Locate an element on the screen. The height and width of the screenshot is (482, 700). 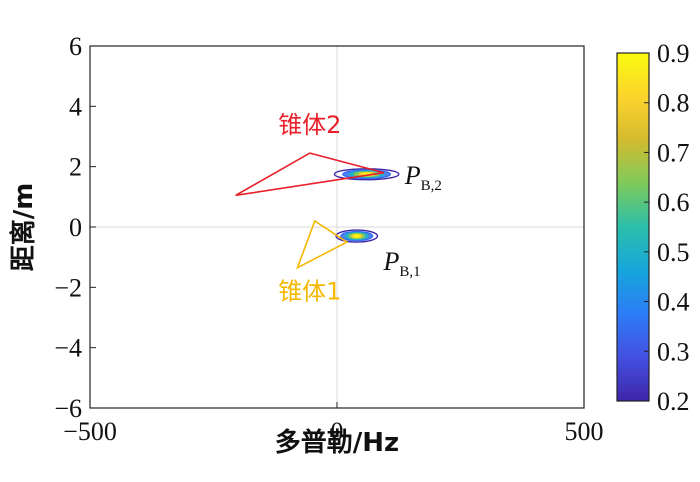
peak-label: PB,2 is located at coordinates (423, 177).